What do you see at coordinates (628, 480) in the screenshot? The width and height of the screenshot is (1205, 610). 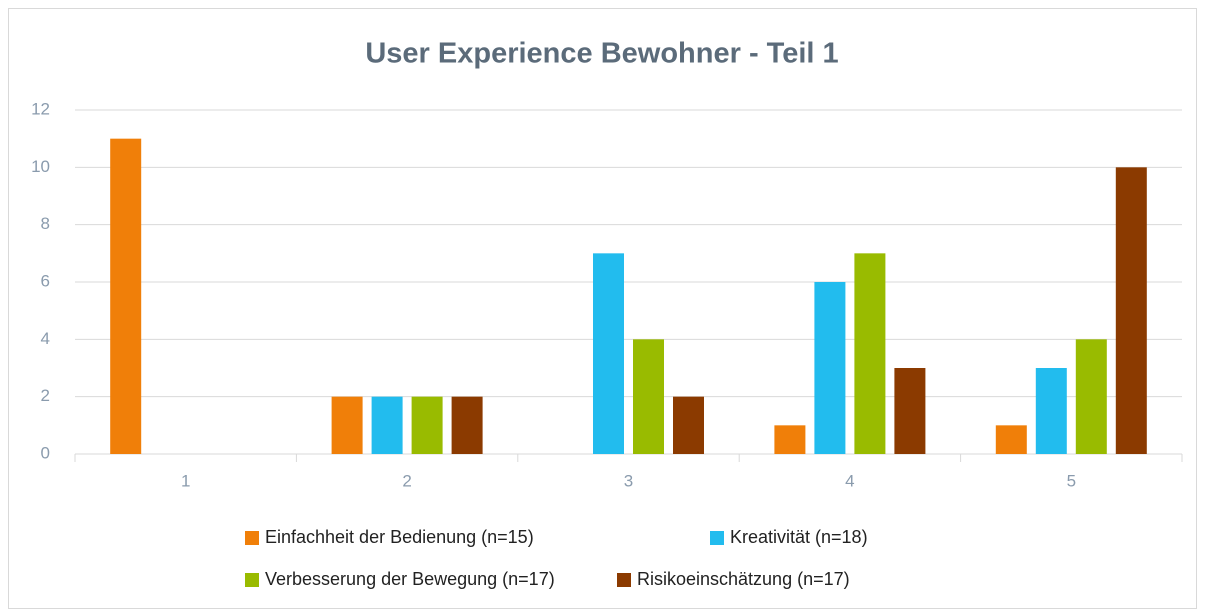 I see `x-tick-label: 3` at bounding box center [628, 480].